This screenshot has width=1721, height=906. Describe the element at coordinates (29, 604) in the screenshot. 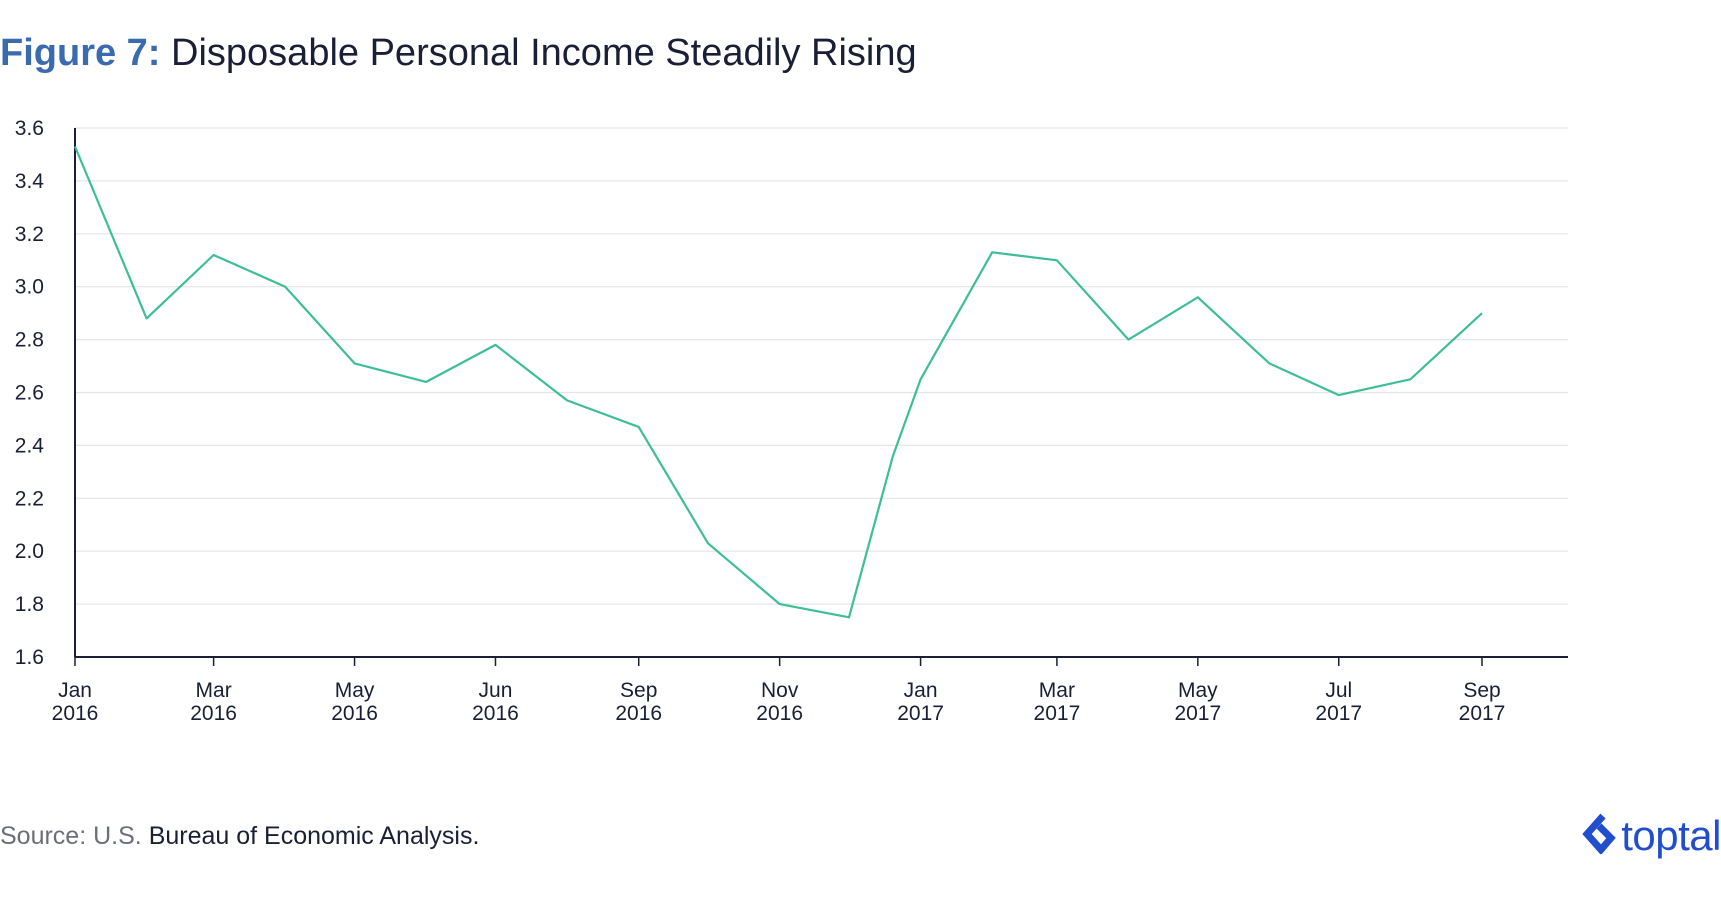

I see `y-tick-label: 1.8` at that location.